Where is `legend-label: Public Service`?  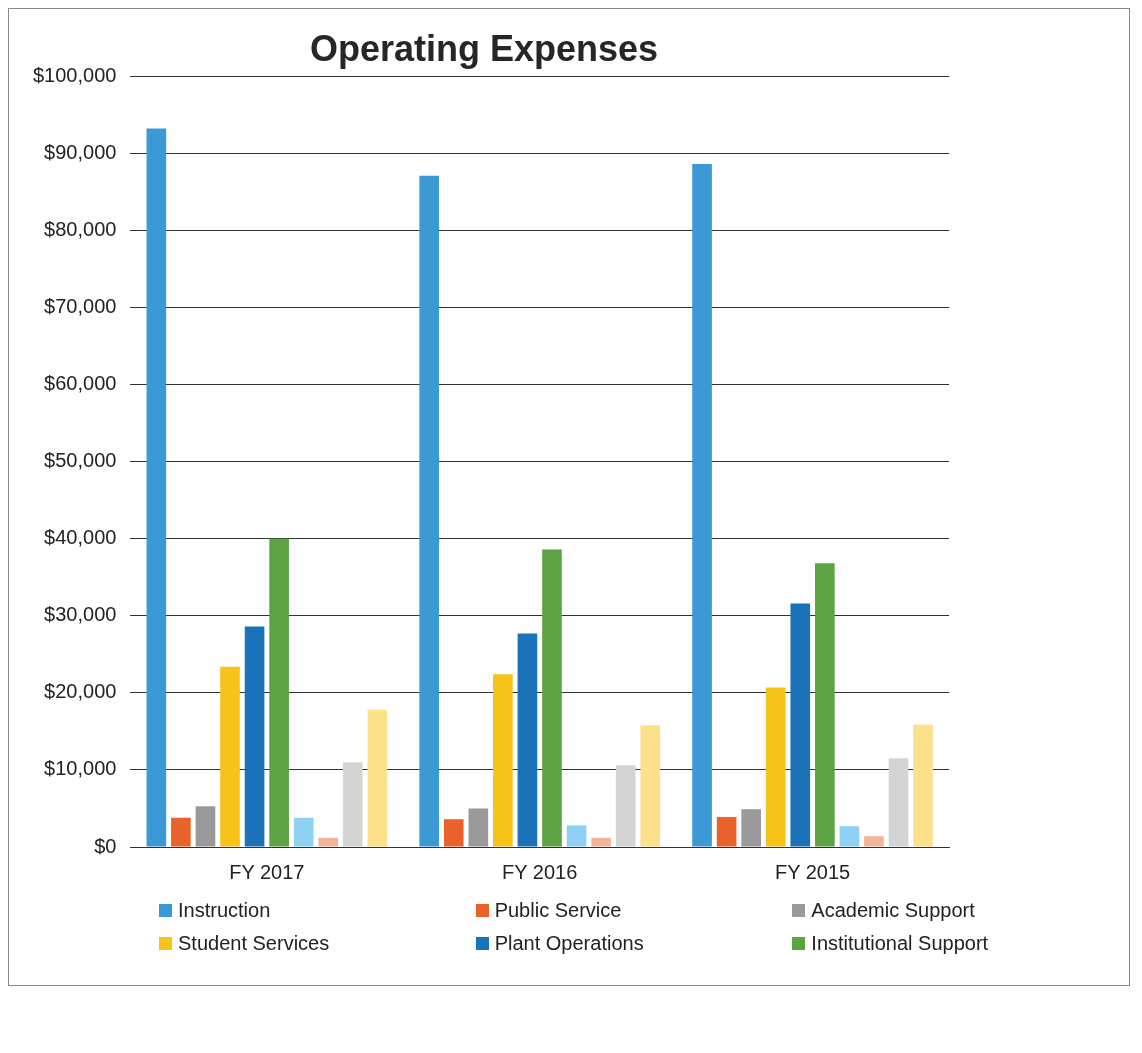
legend-label: Public Service is located at coordinates (558, 910).